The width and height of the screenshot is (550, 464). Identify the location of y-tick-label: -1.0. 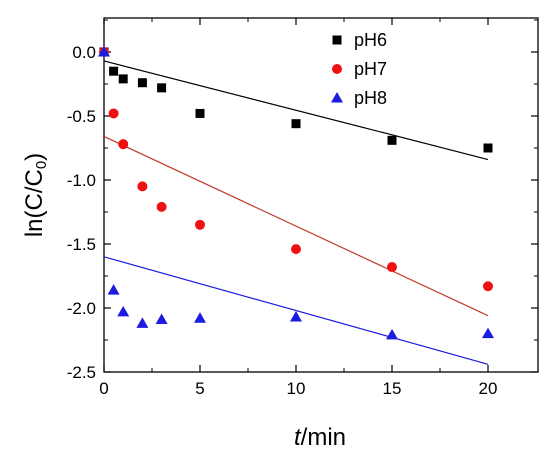
(81, 180).